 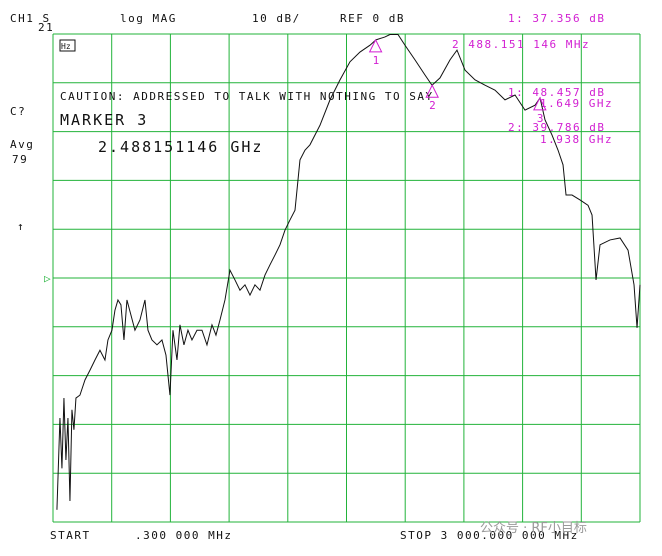 I want to click on marker-freq: 2.488151146 GHz, so click(x=180, y=147).